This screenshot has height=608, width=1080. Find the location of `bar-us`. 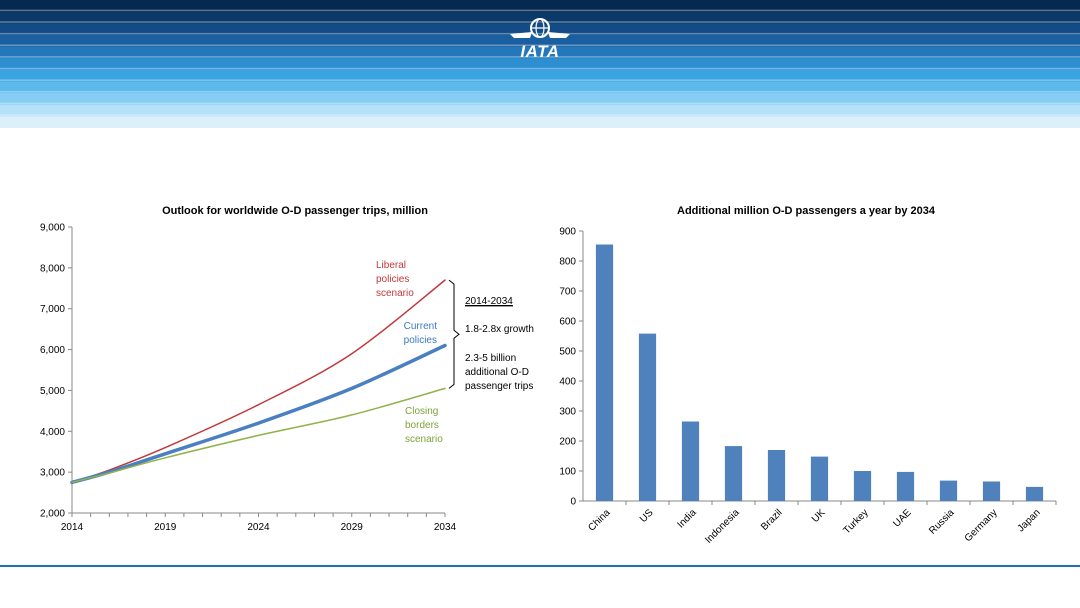

bar-us is located at coordinates (647, 417).